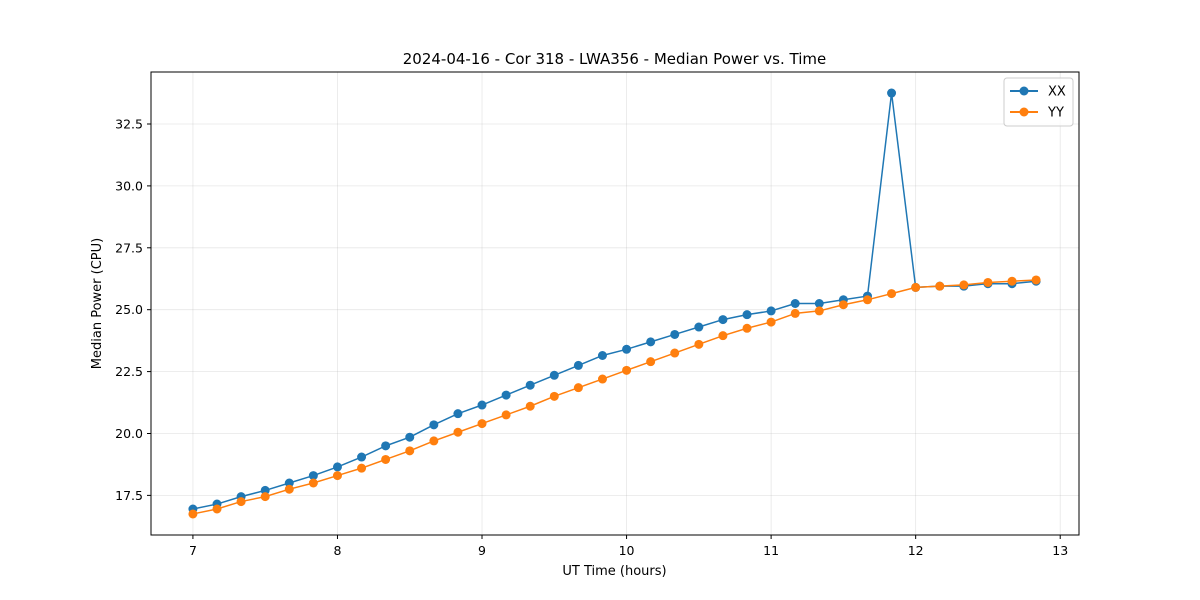 This screenshot has height=600, width=1200. I want to click on legend-marker-yy, so click(1024, 112).